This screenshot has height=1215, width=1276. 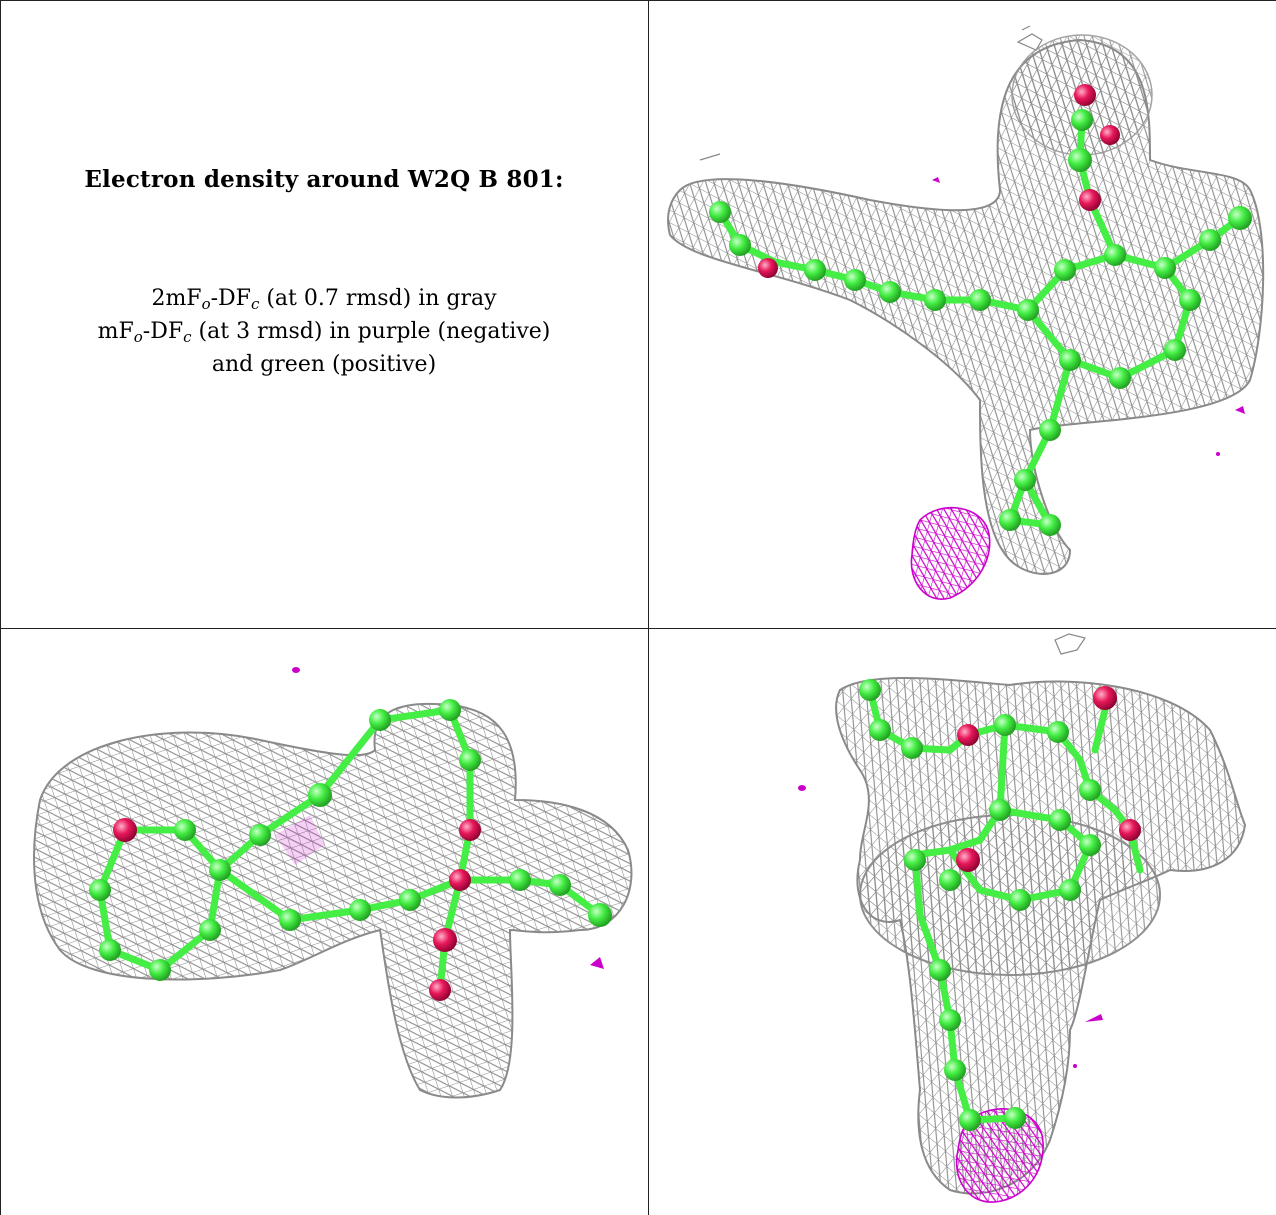 I want to click on legend-line-purple: mFo-DFc (at 3 rmsd) in purple (negative), so click(x=324, y=332).